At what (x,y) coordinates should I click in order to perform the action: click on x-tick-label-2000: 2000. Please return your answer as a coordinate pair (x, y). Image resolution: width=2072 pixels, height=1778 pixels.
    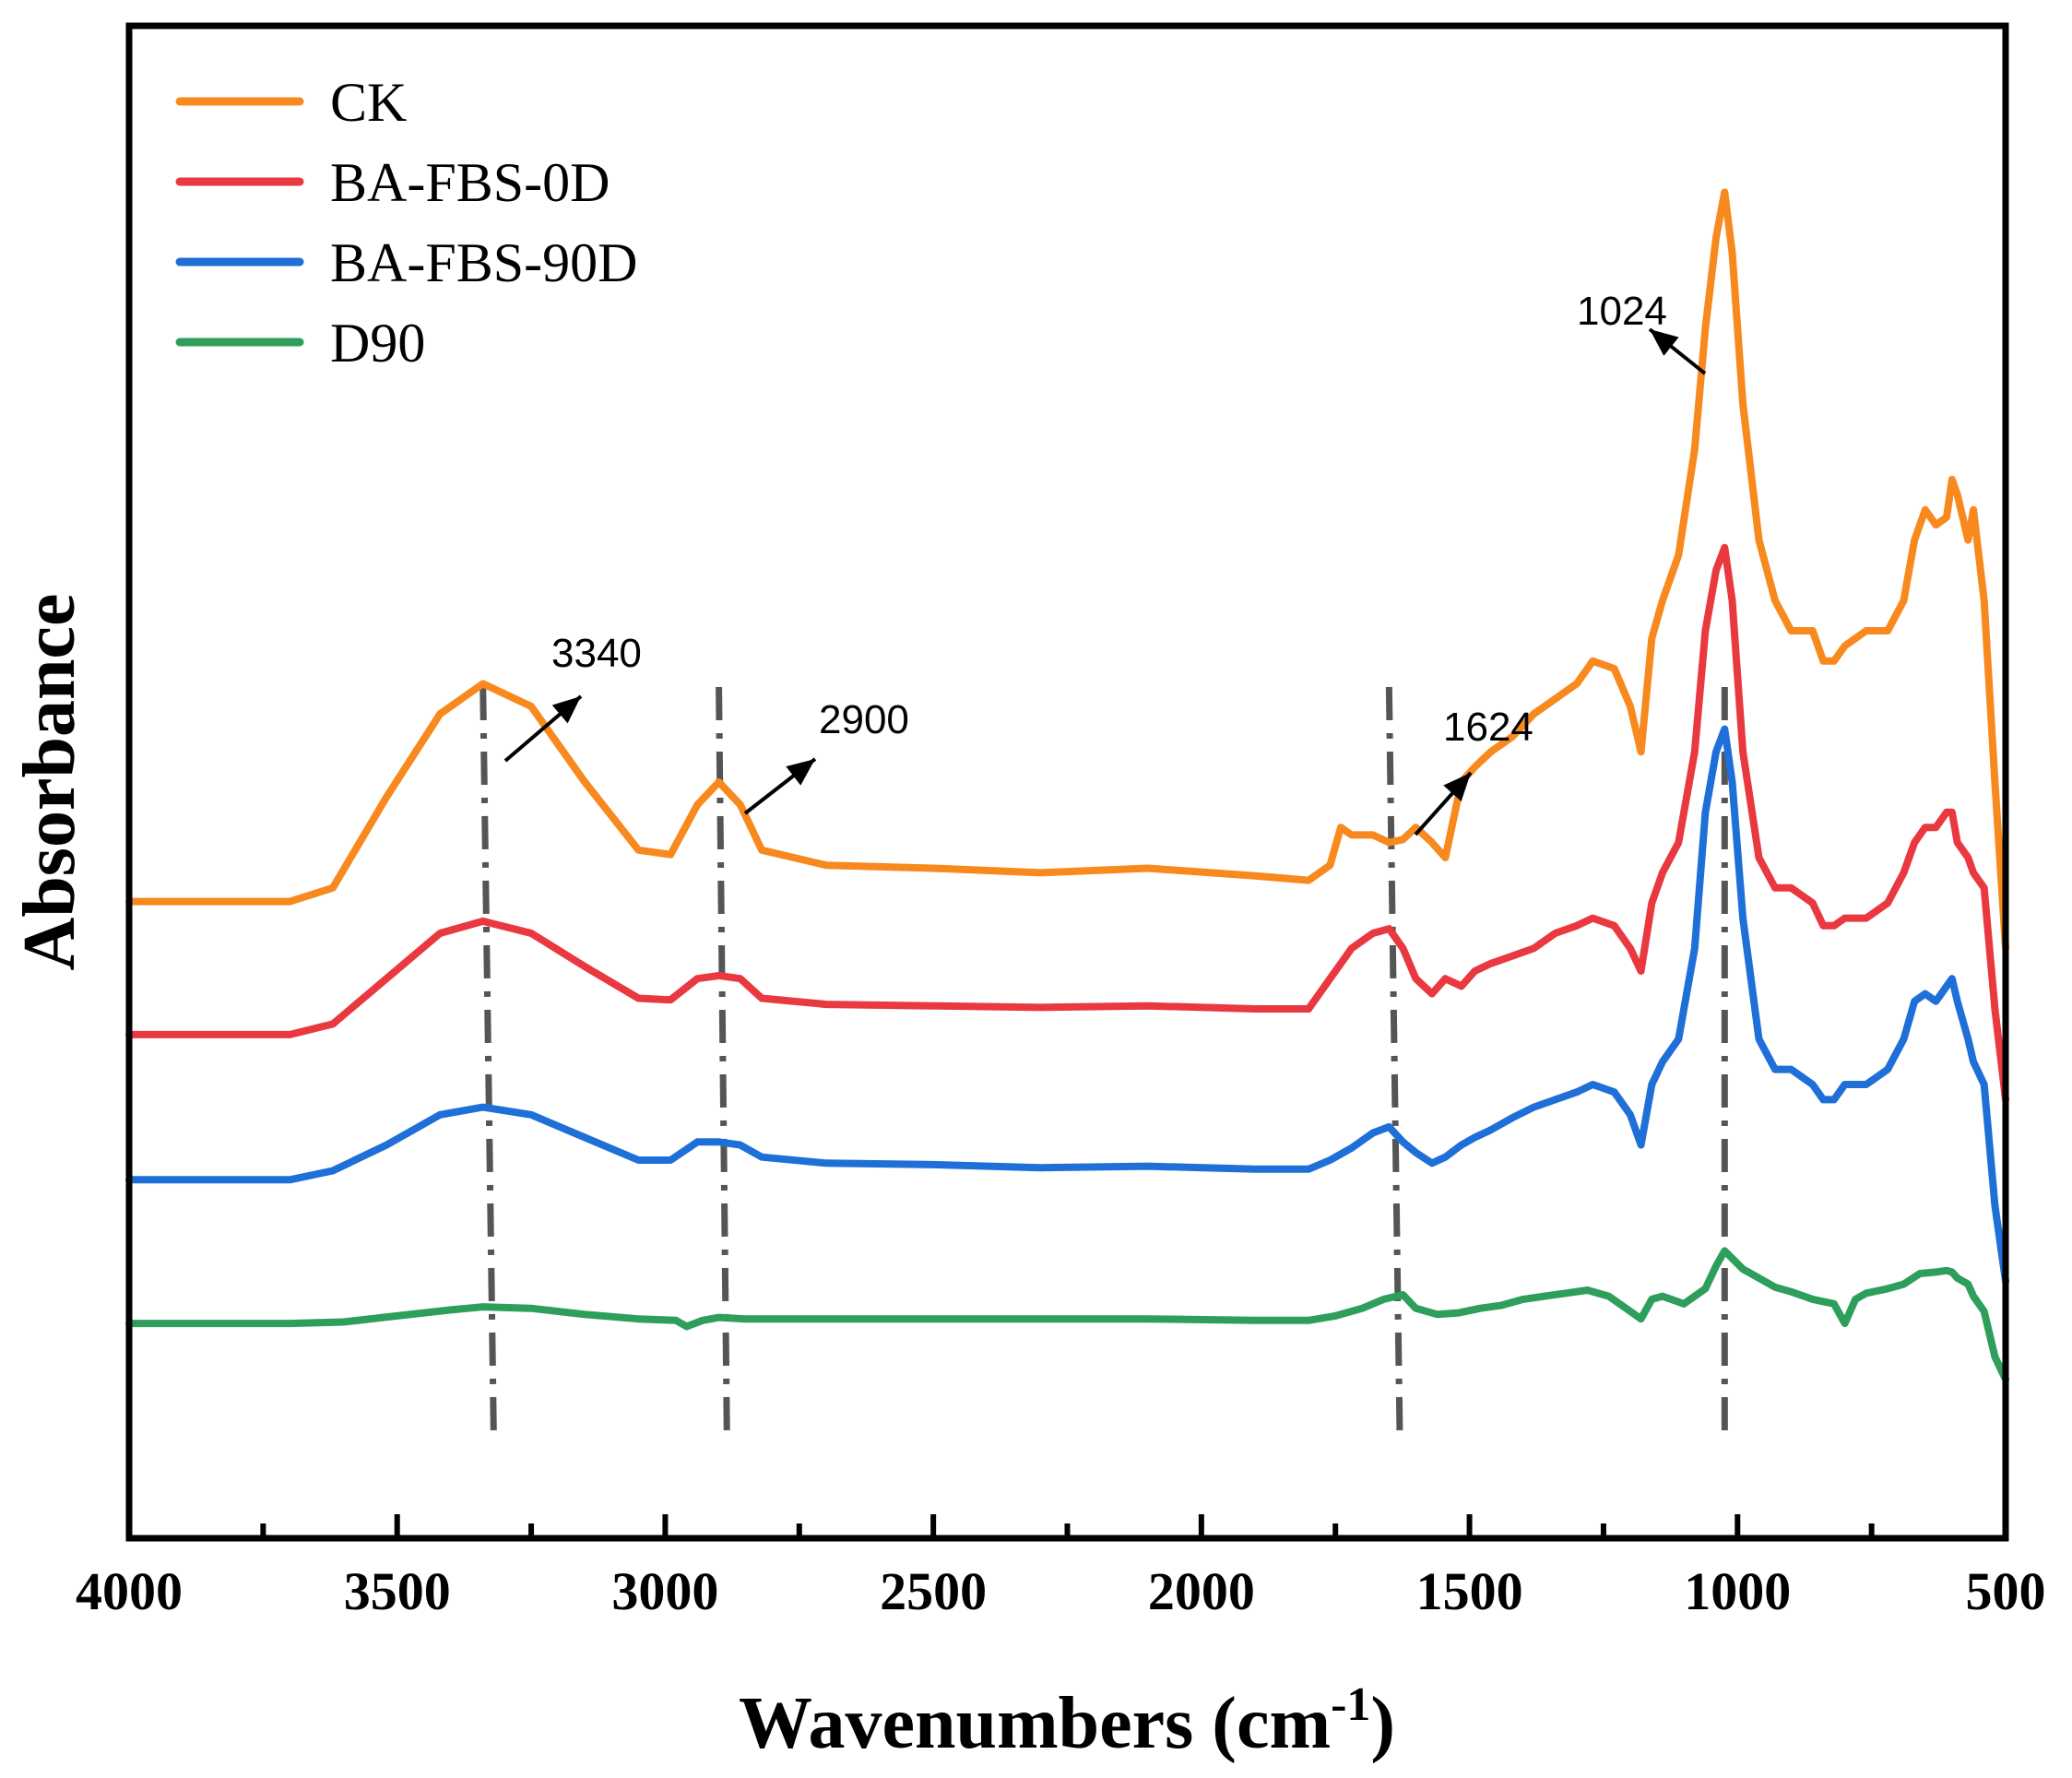
    Looking at the image, I should click on (1201, 1591).